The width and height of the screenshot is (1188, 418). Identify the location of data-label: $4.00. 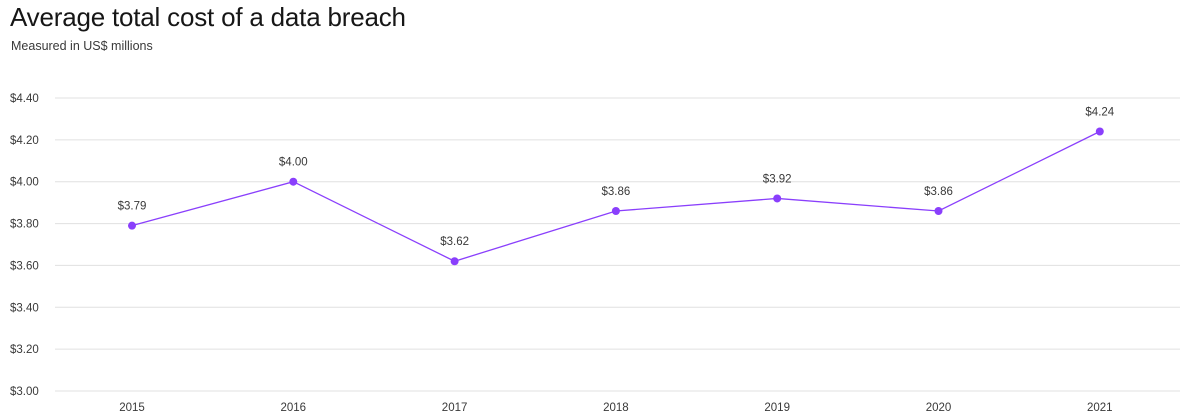
(293, 163).